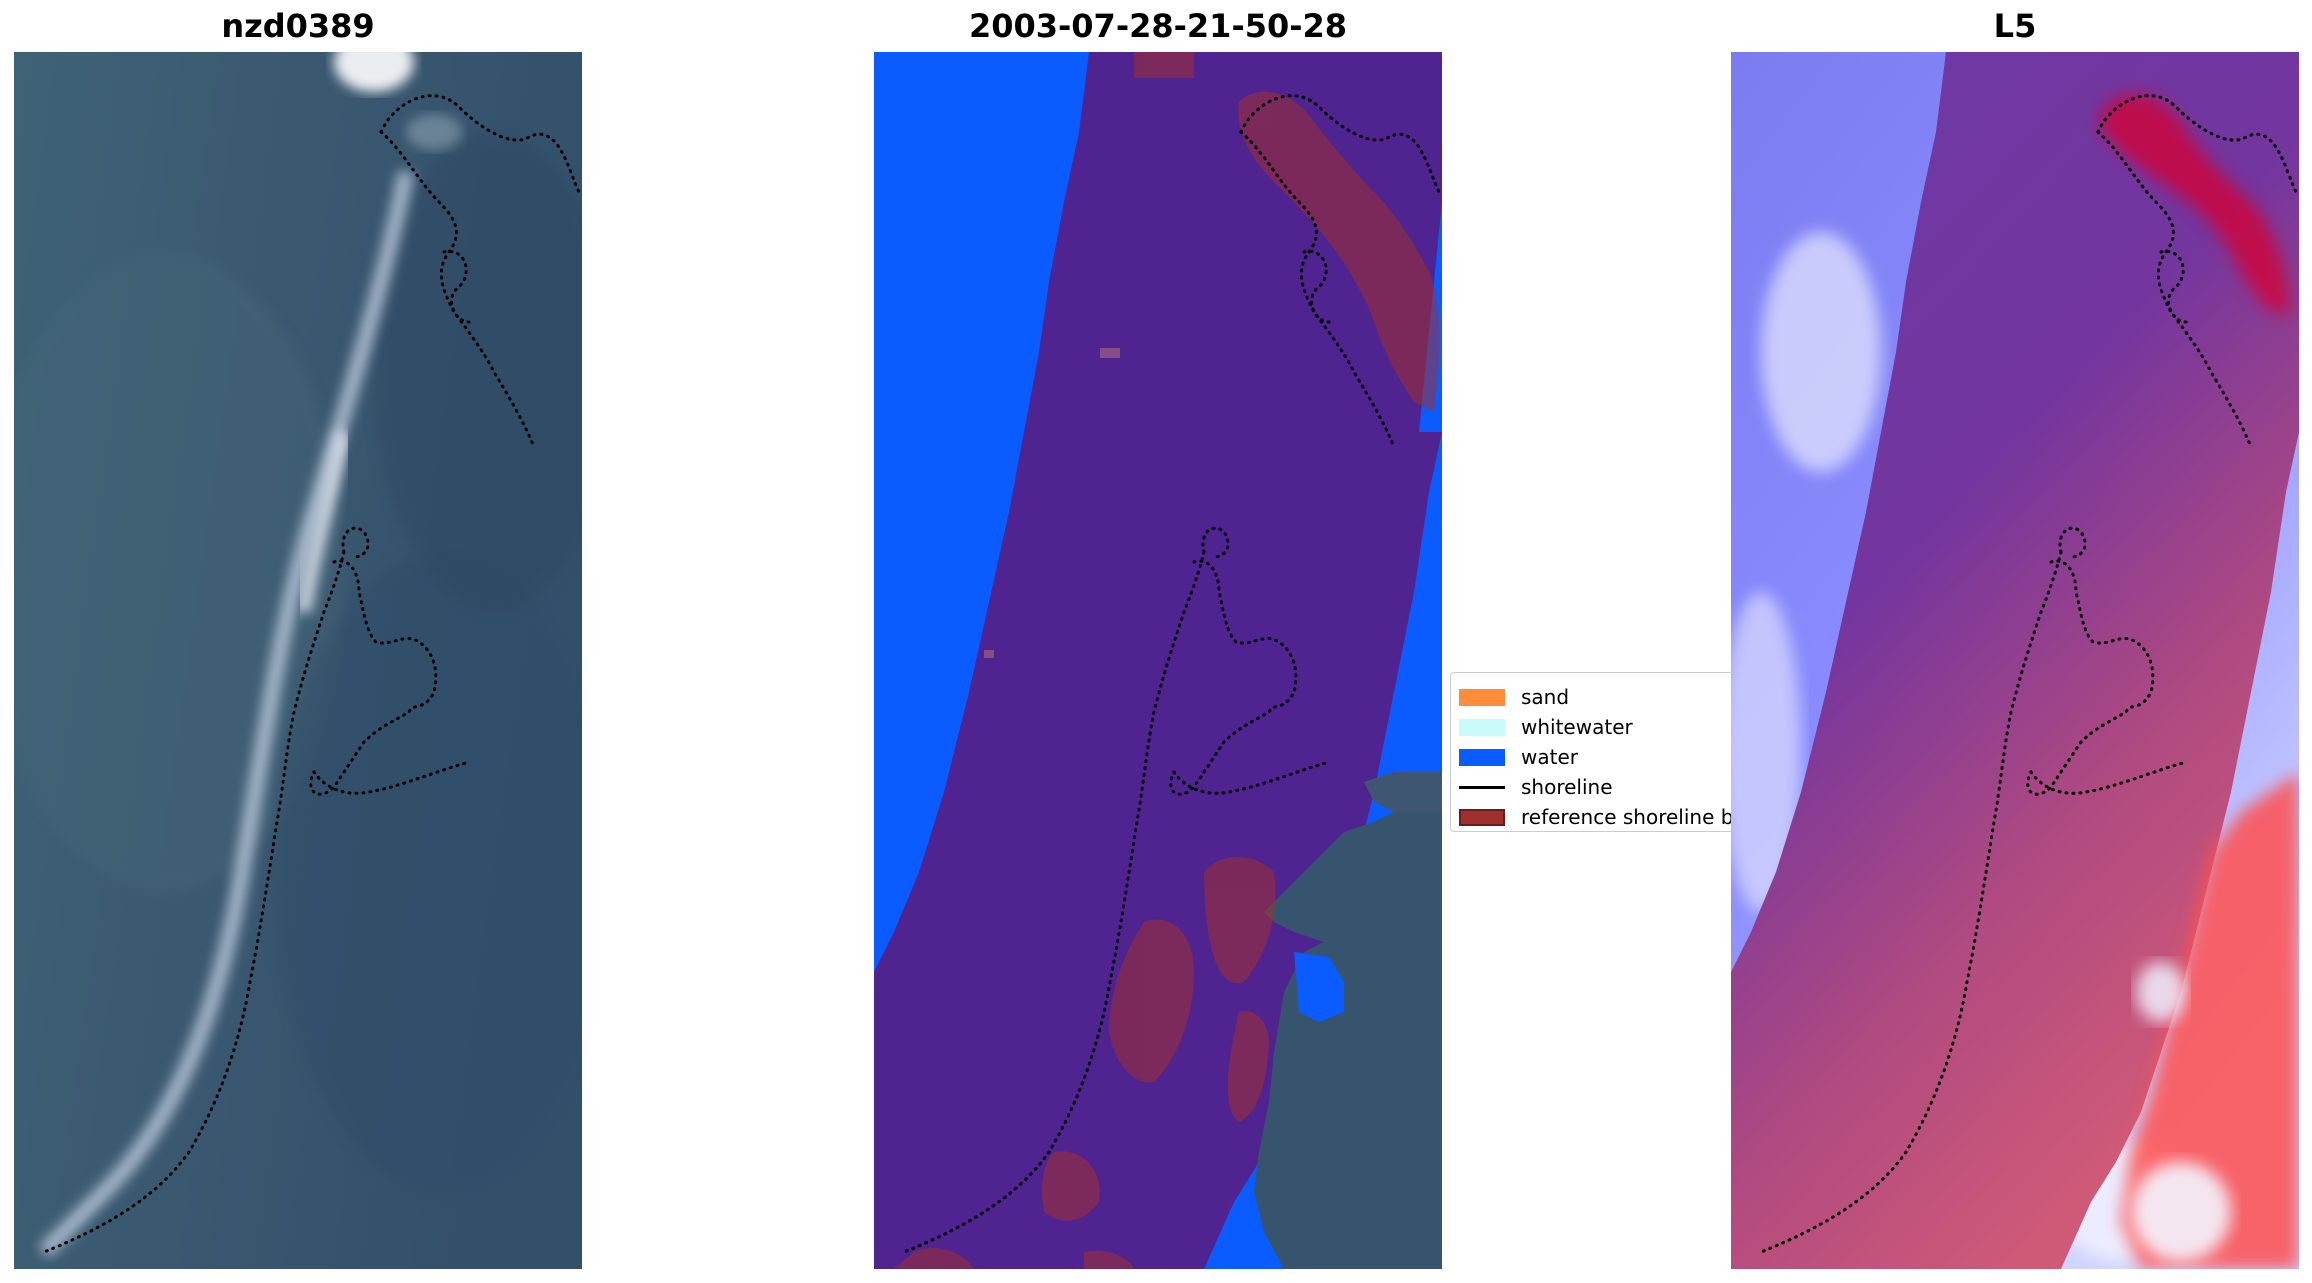 The image size is (2312, 1283). Describe the element at coordinates (1595, 697) in the screenshot. I see `legend-item-sand: sand` at that location.